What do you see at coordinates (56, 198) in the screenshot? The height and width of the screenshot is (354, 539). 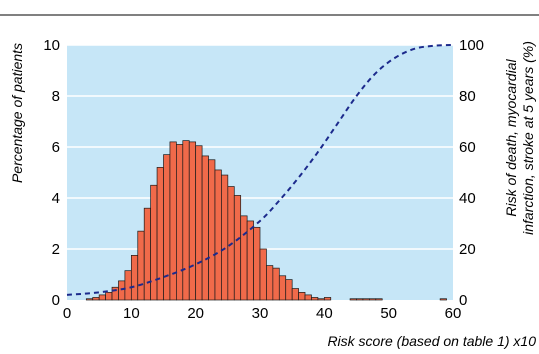 I see `y-tick-label-2: 4` at bounding box center [56, 198].